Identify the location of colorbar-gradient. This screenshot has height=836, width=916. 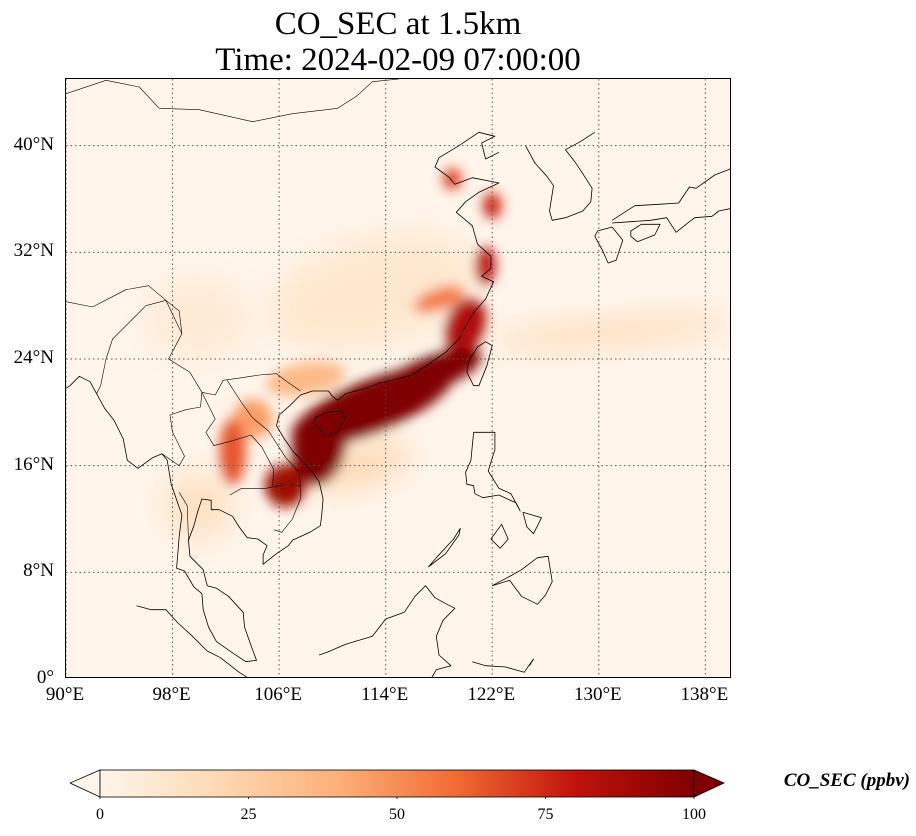
(397, 783).